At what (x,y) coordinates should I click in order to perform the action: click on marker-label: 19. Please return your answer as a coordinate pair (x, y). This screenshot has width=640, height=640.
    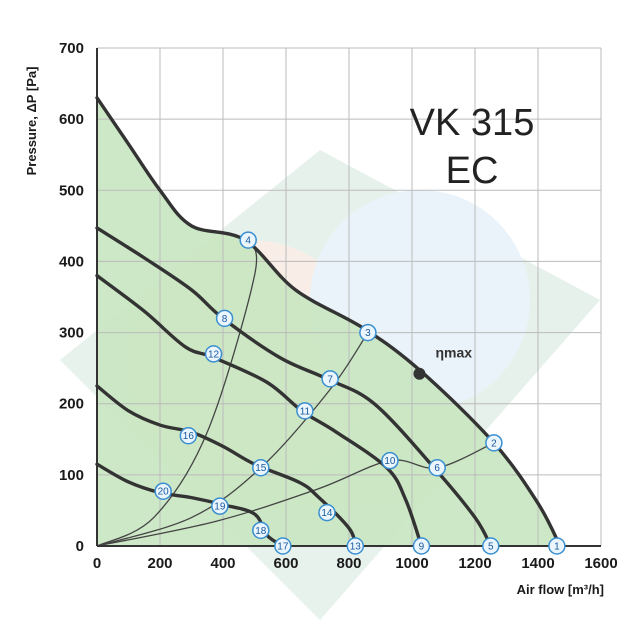
    Looking at the image, I should click on (220, 507).